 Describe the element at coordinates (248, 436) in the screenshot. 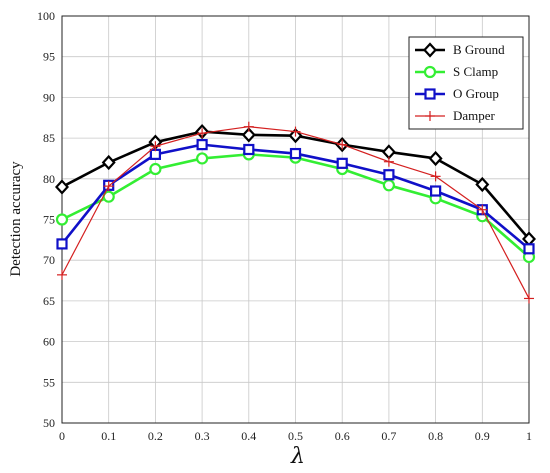

I see `x-tick-label: 0.4` at that location.